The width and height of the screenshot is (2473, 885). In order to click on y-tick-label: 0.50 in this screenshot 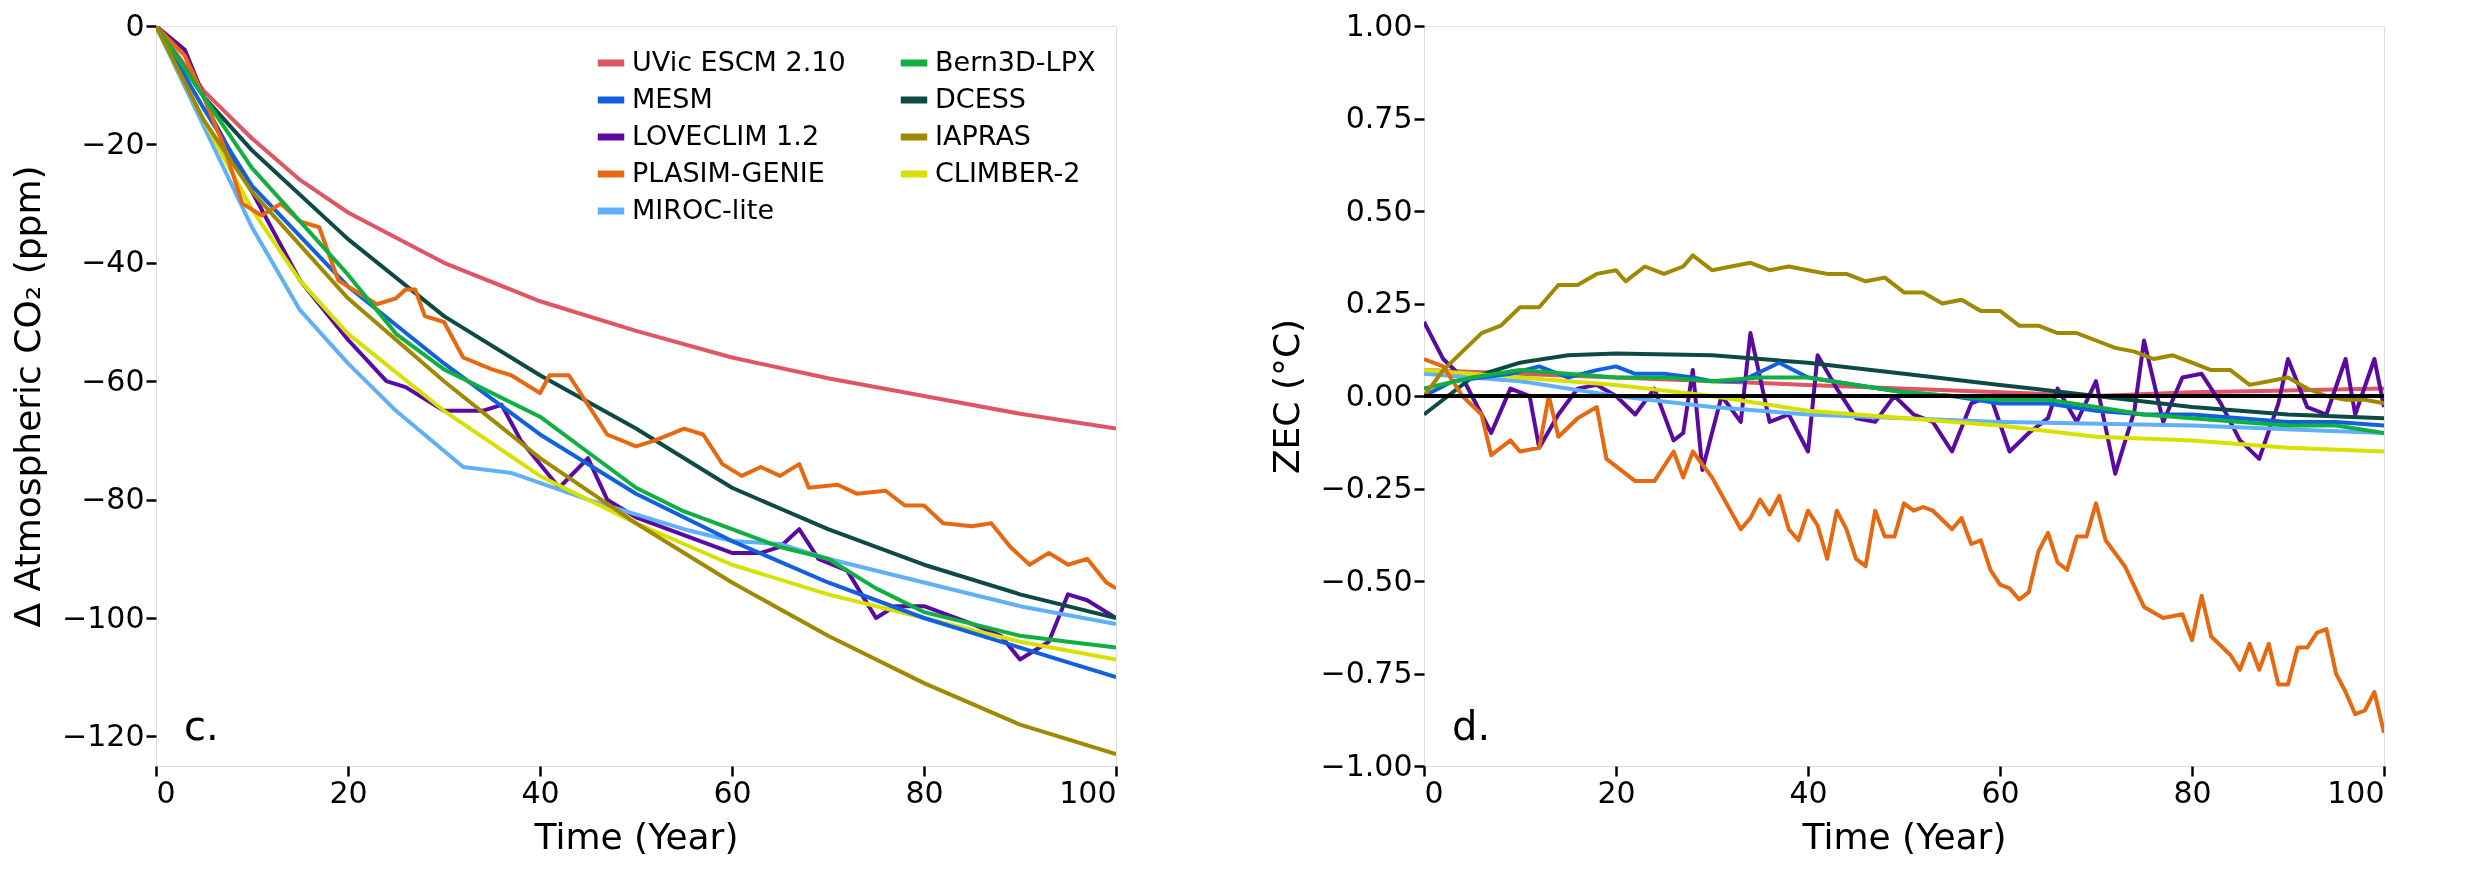, I will do `click(1379, 210)`.